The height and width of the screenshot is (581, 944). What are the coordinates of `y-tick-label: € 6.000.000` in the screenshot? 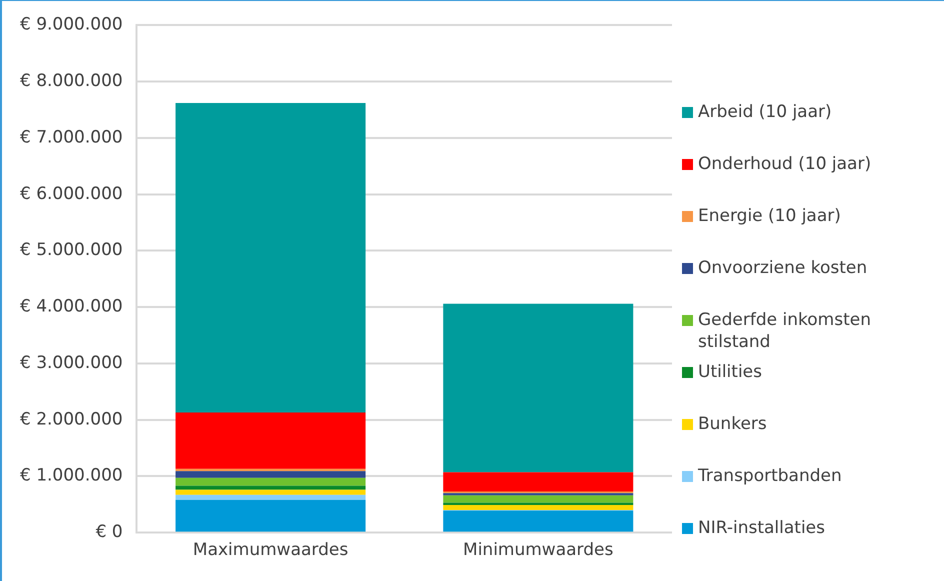 It's located at (71, 194).